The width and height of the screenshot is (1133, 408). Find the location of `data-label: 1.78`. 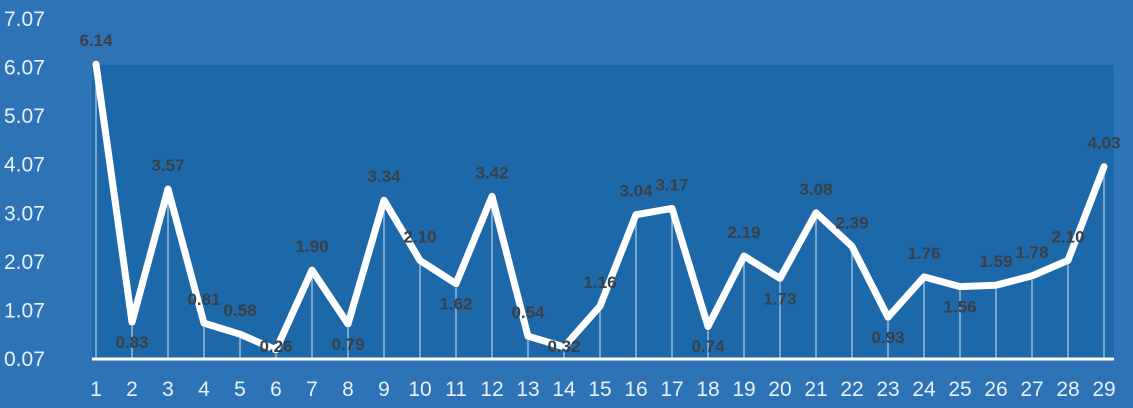

data-label: 1.78 is located at coordinates (1031, 252).